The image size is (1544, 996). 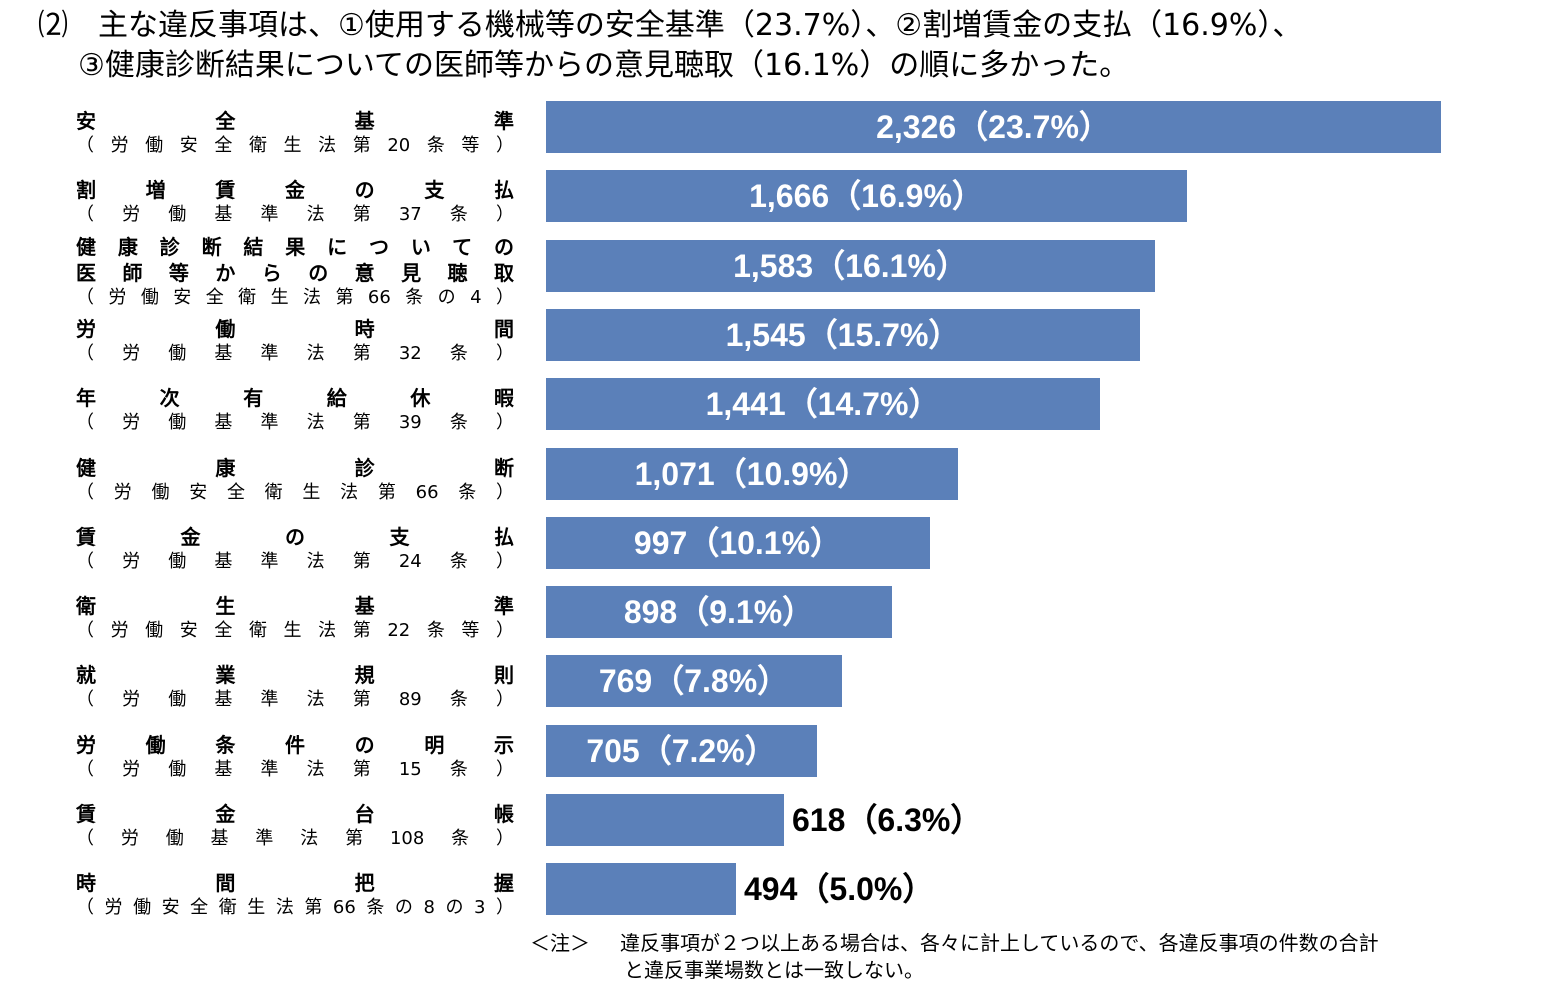 What do you see at coordinates (295, 883) in the screenshot?
I see `category-name: 時間把握` at bounding box center [295, 883].